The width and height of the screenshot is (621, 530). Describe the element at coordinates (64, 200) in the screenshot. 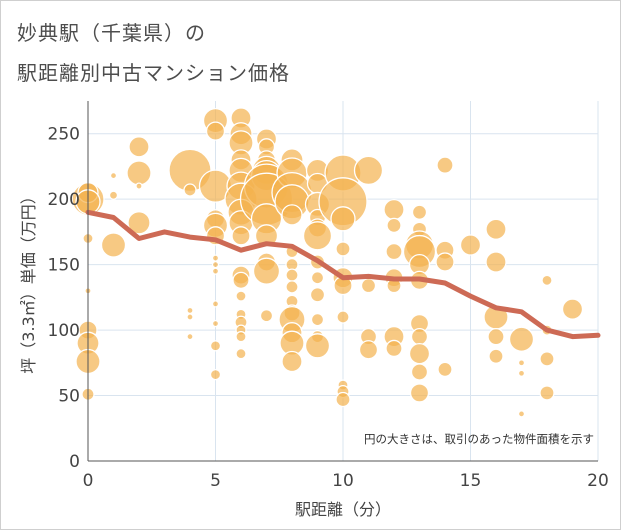

I see `y-tick-label: 200` at that location.